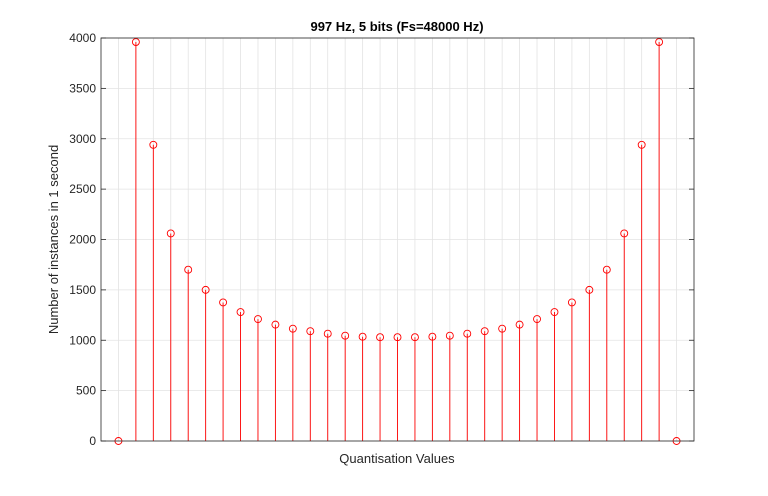 The height and width of the screenshot is (496, 768). Describe the element at coordinates (86, 391) in the screenshot. I see `y-tick-label: 500` at that location.